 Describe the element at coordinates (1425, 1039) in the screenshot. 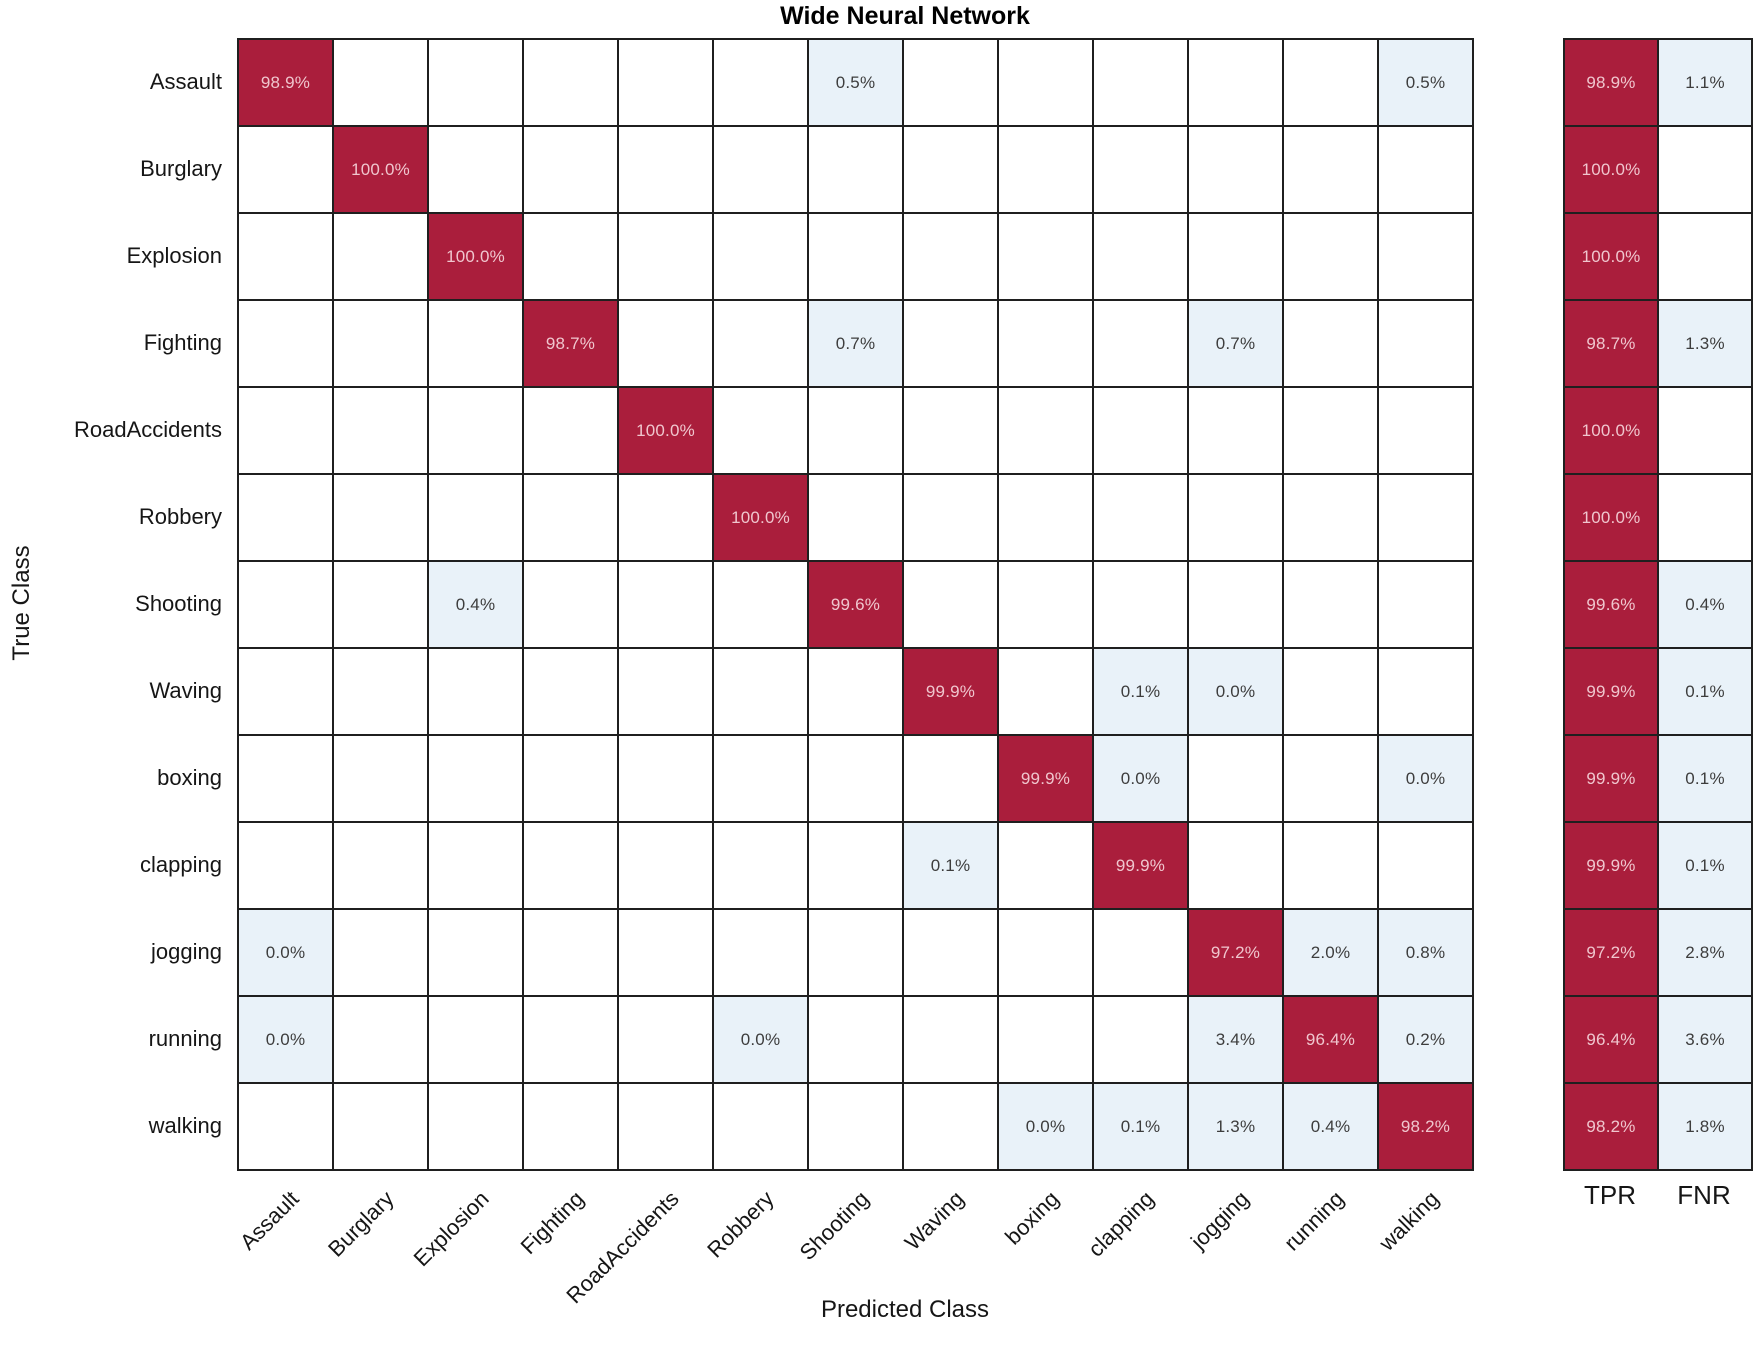

I see `matrix-cell: 0.2%` at that location.